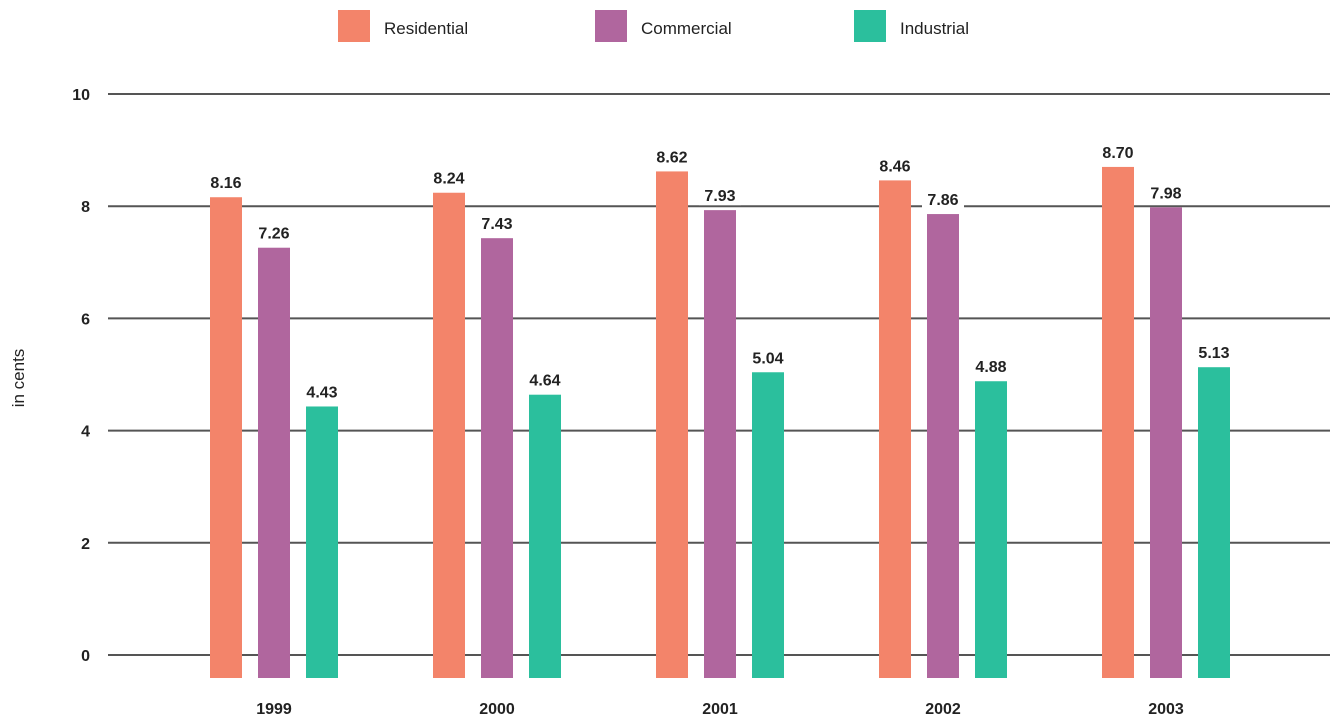 The image size is (1334, 721). I want to click on data-label: 7.43, so click(496, 224).